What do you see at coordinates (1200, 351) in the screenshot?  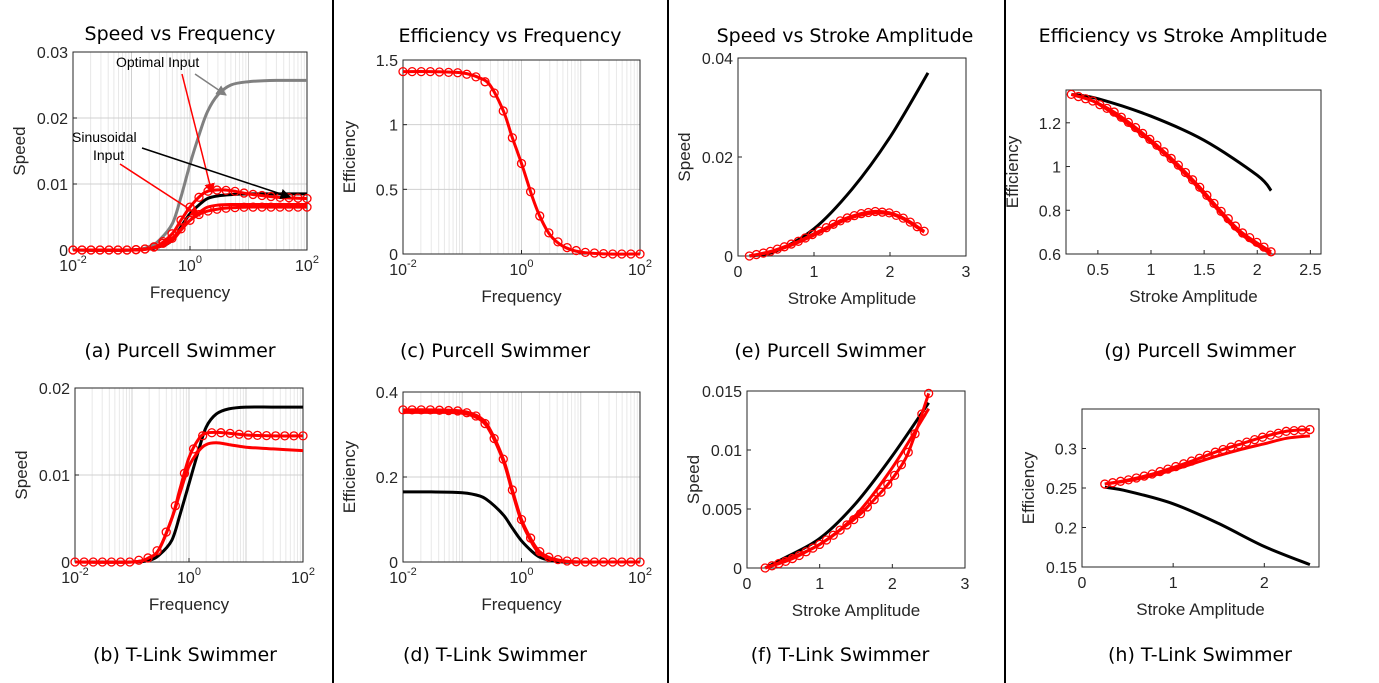 I see `panel-caption: (g) Purcell Swimmer` at bounding box center [1200, 351].